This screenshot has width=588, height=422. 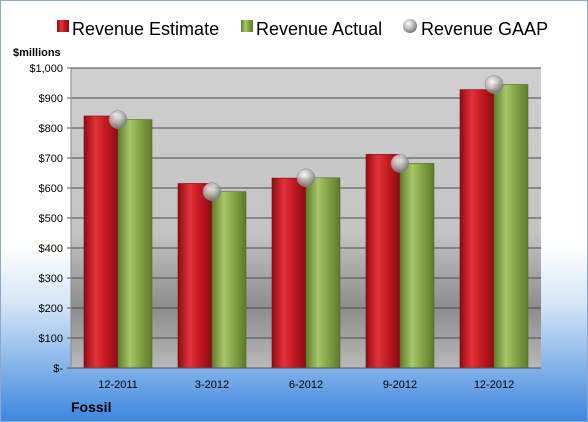 What do you see at coordinates (319, 29) in the screenshot?
I see `legend-label-actual: Revenue Actual` at bounding box center [319, 29].